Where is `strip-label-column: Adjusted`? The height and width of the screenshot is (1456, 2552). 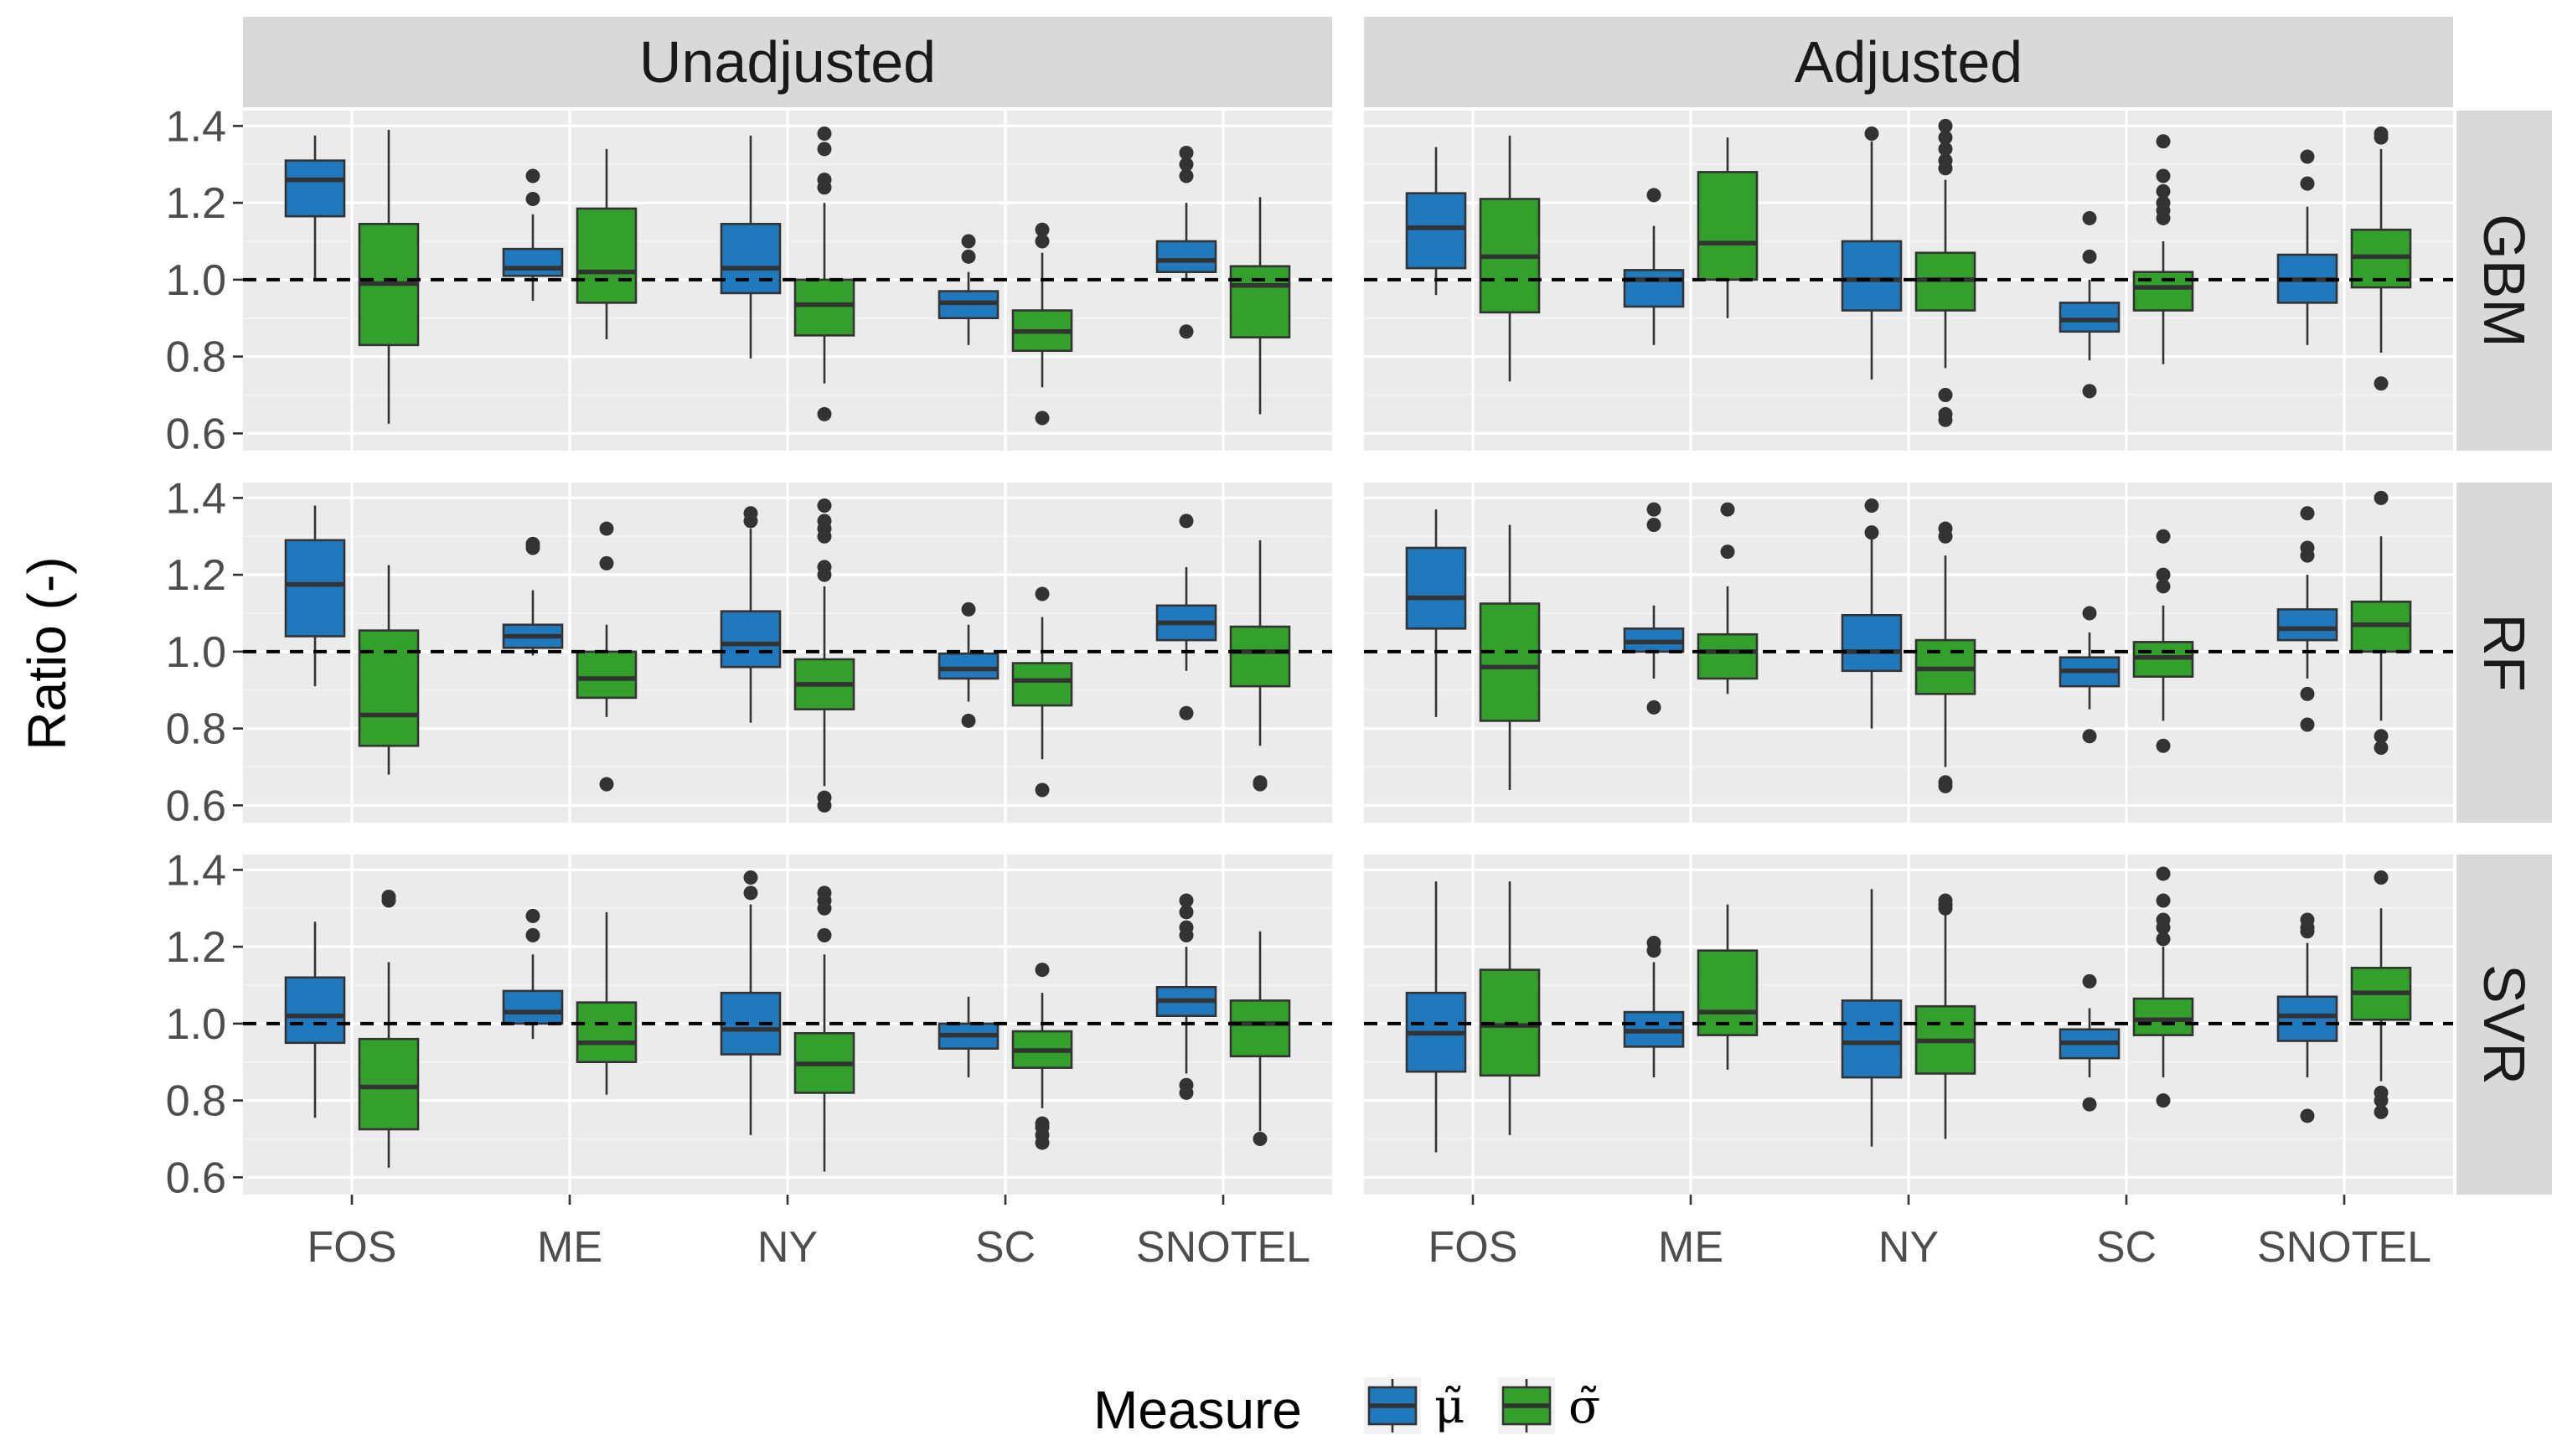 strip-label-column: Adjusted is located at coordinates (1908, 62).